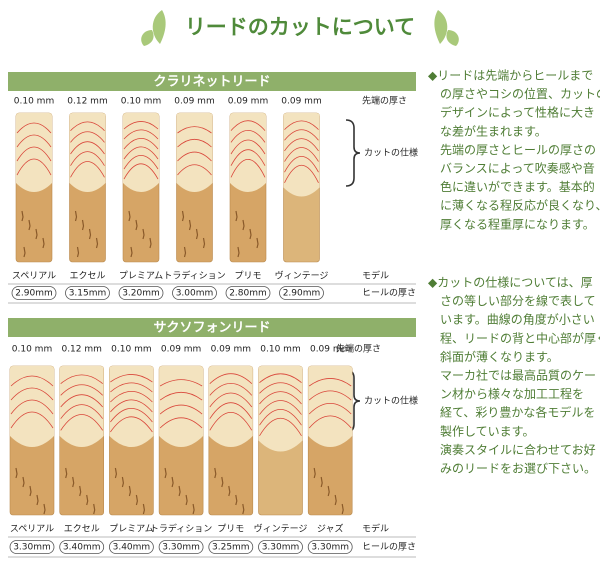  I want to click on model-label: モデル, so click(375, 276).